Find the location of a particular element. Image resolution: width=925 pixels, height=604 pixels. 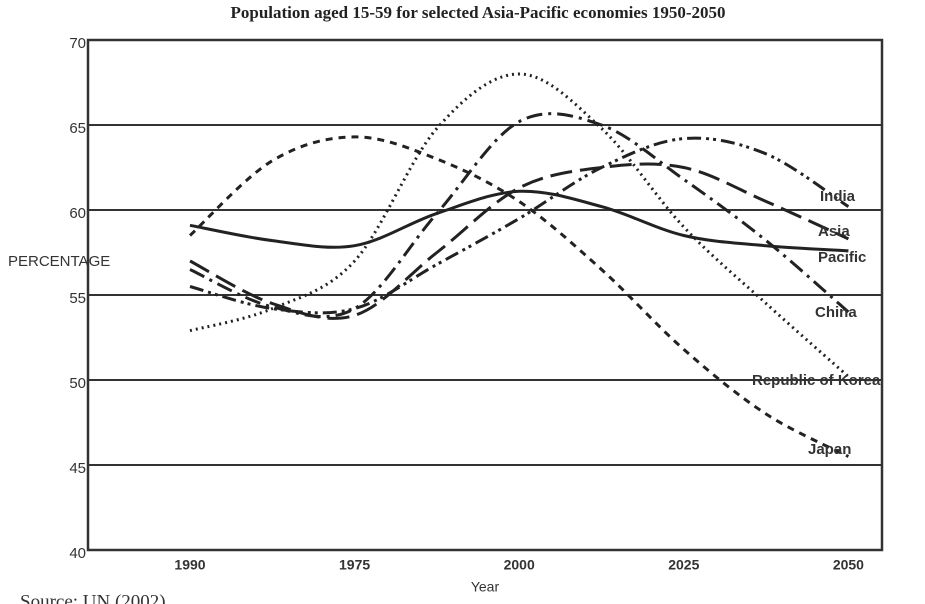

series-label: India is located at coordinates (838, 196).